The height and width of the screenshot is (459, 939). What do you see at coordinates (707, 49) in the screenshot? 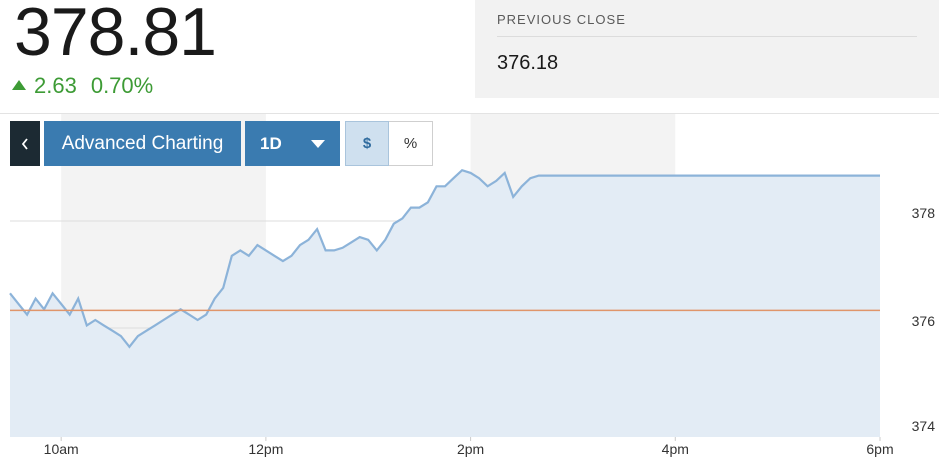
I see `previous-close-panel: PREVIOUS CLOSE 376.18` at bounding box center [707, 49].